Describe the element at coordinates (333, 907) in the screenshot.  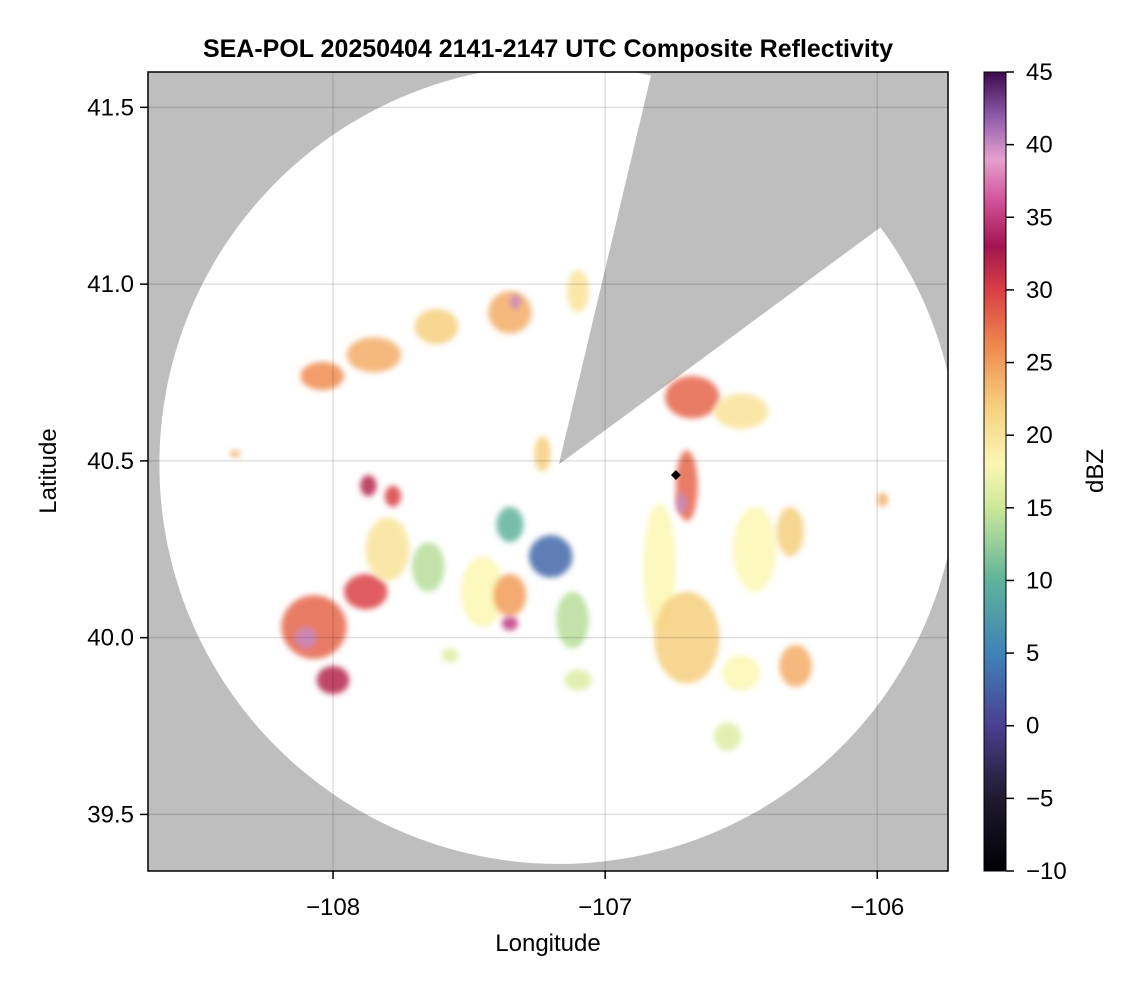
I see `x-tick-label: −108` at that location.